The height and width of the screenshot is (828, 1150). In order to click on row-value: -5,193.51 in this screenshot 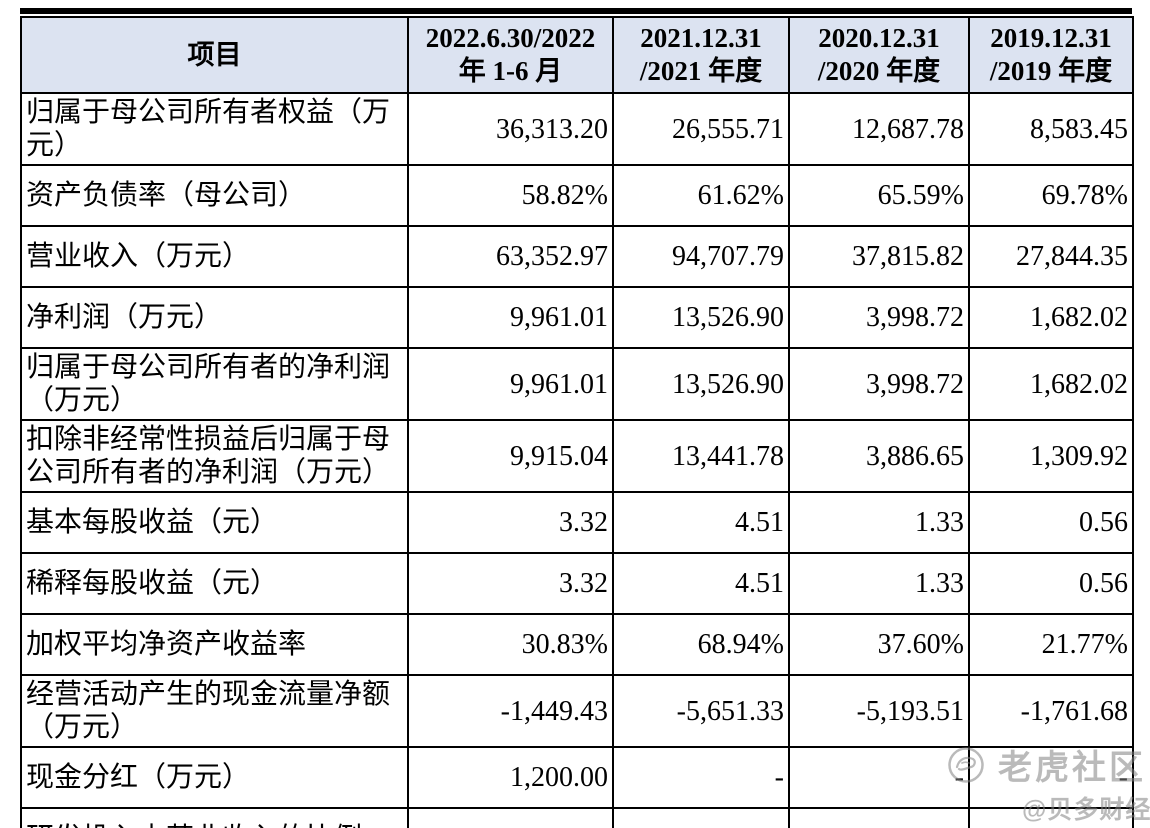, I will do `click(879, 711)`.